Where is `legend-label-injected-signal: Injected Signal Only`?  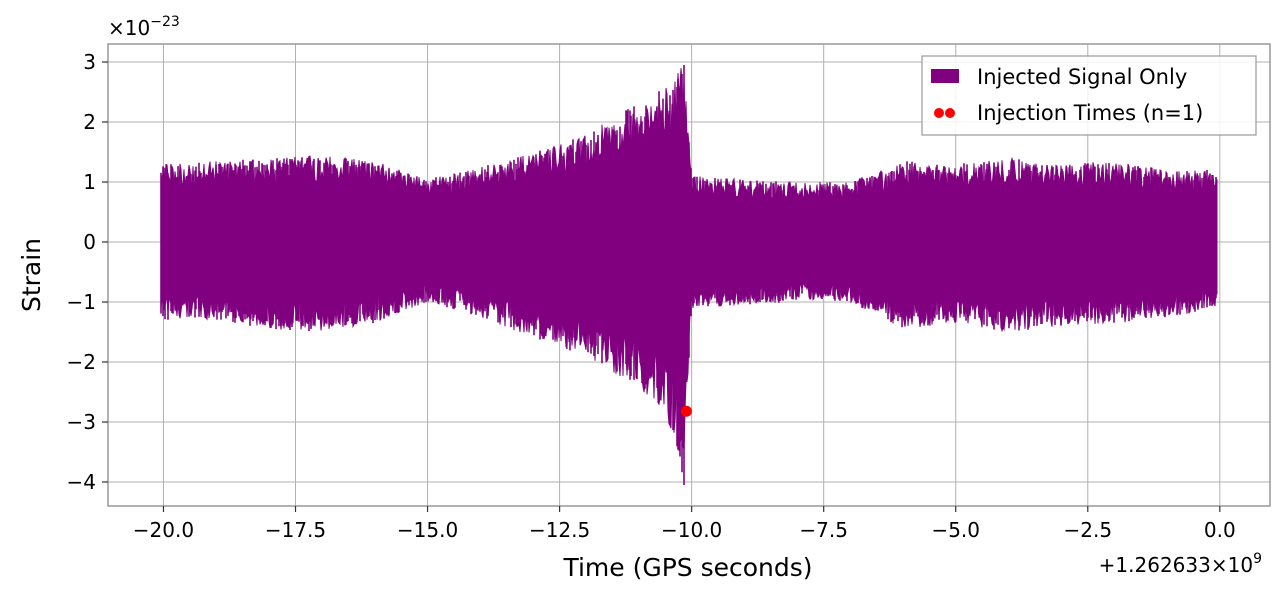 legend-label-injected-signal: Injected Signal Only is located at coordinates (1082, 77).